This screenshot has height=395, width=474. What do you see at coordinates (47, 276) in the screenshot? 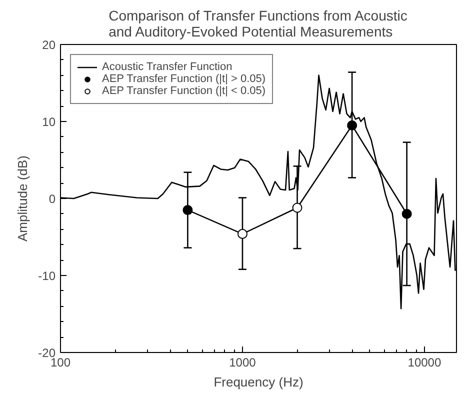
I see `y-tick-label: -10` at bounding box center [47, 276].